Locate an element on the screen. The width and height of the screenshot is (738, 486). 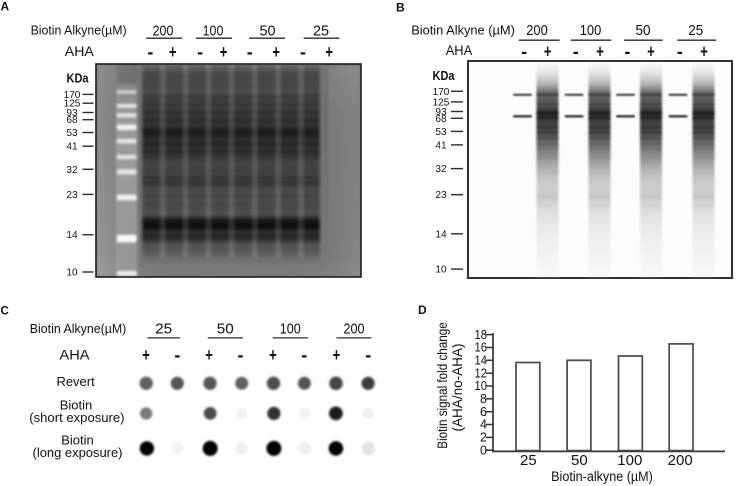
svg-text: 6 is located at coordinates (483, 412).